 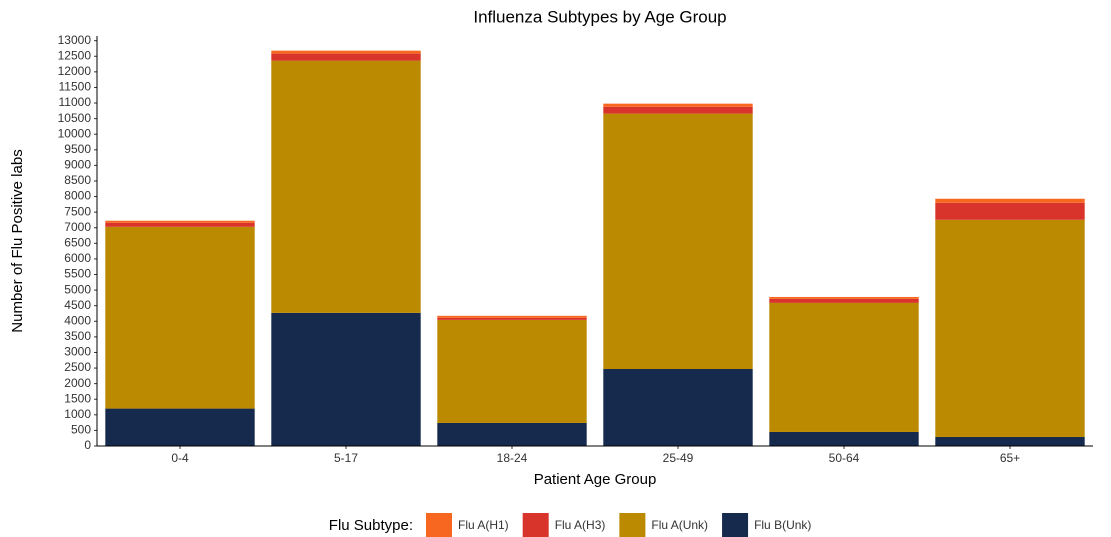 I want to click on legend-label: Flu A(H1), so click(x=483, y=525).